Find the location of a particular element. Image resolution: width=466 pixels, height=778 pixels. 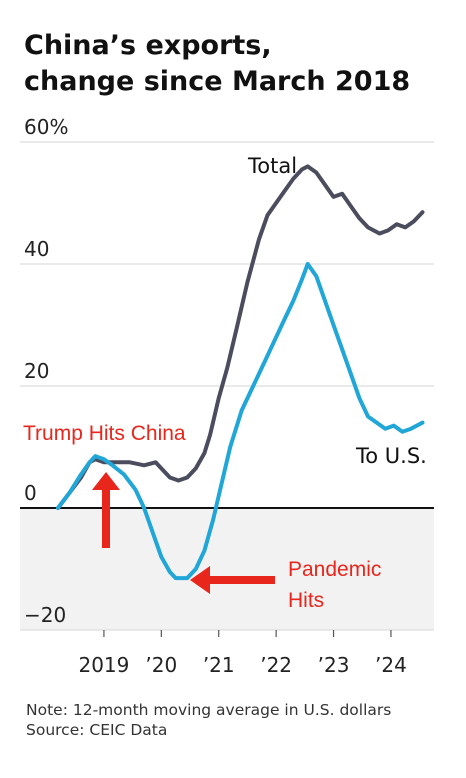

y-axis-labels: 60% 40 20 0 −20 is located at coordinates (46, 371).